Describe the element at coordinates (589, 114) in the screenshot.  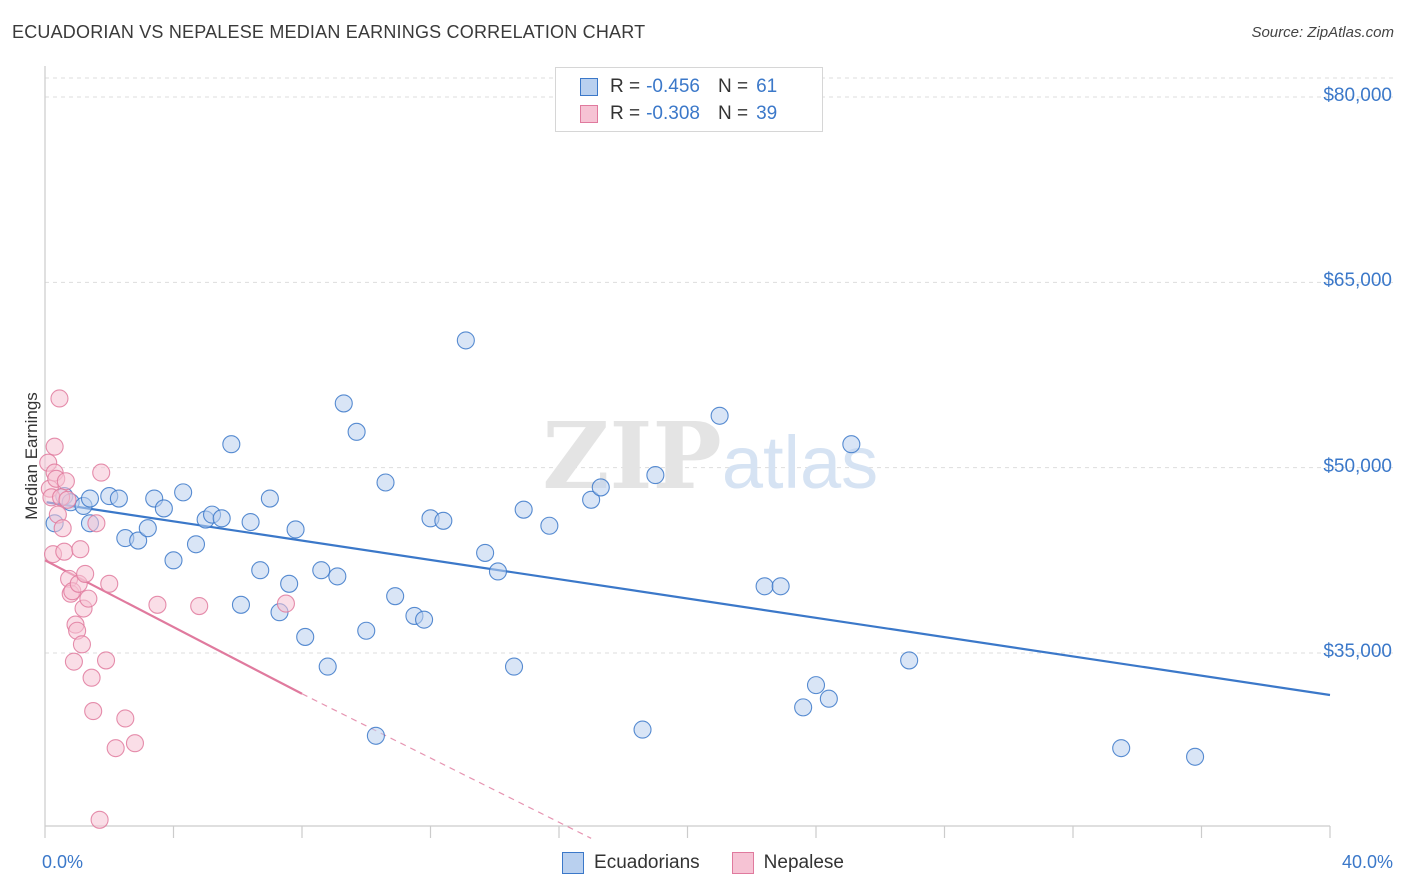
I see `legend-swatch-nepalese` at that location.